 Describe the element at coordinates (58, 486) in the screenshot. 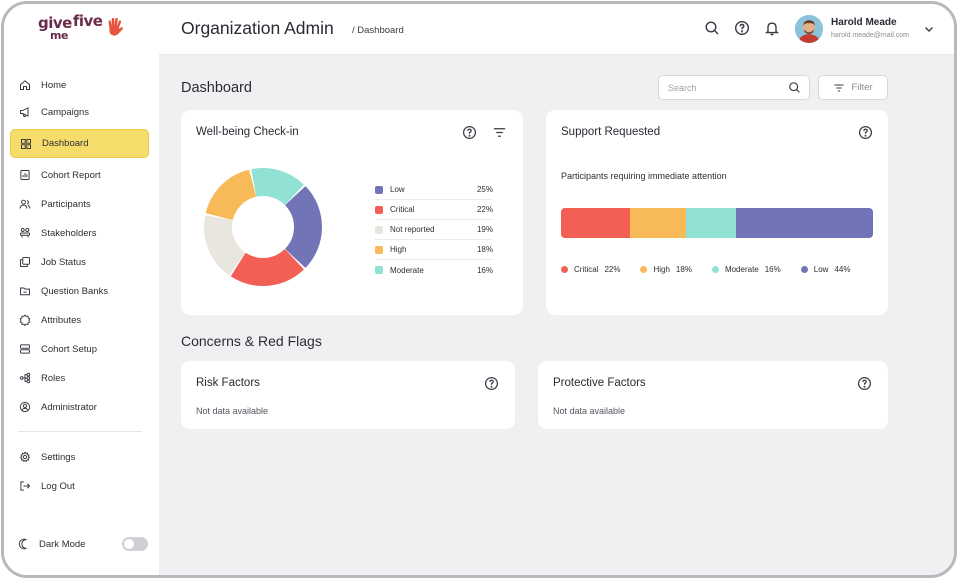

I see `sidebar-item-label: Log Out` at that location.